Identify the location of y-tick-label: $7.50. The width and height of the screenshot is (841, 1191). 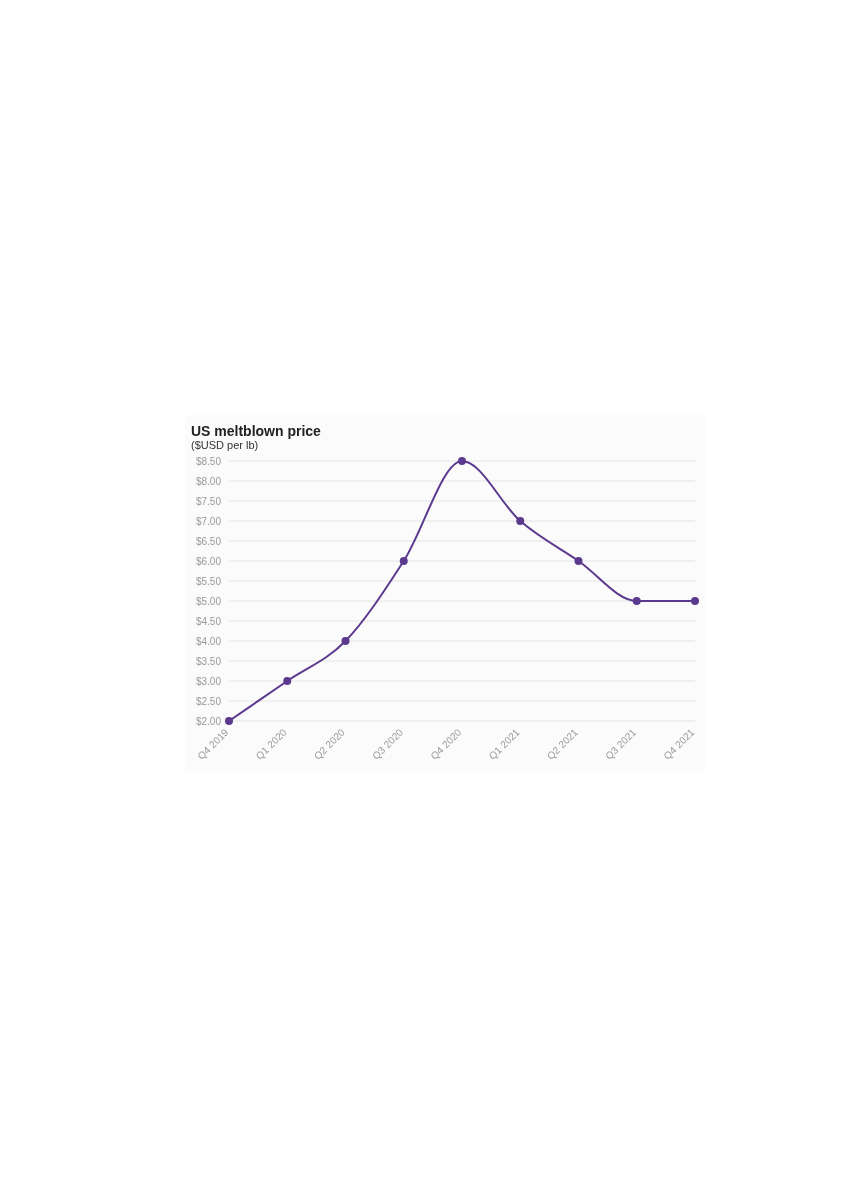
(208, 501).